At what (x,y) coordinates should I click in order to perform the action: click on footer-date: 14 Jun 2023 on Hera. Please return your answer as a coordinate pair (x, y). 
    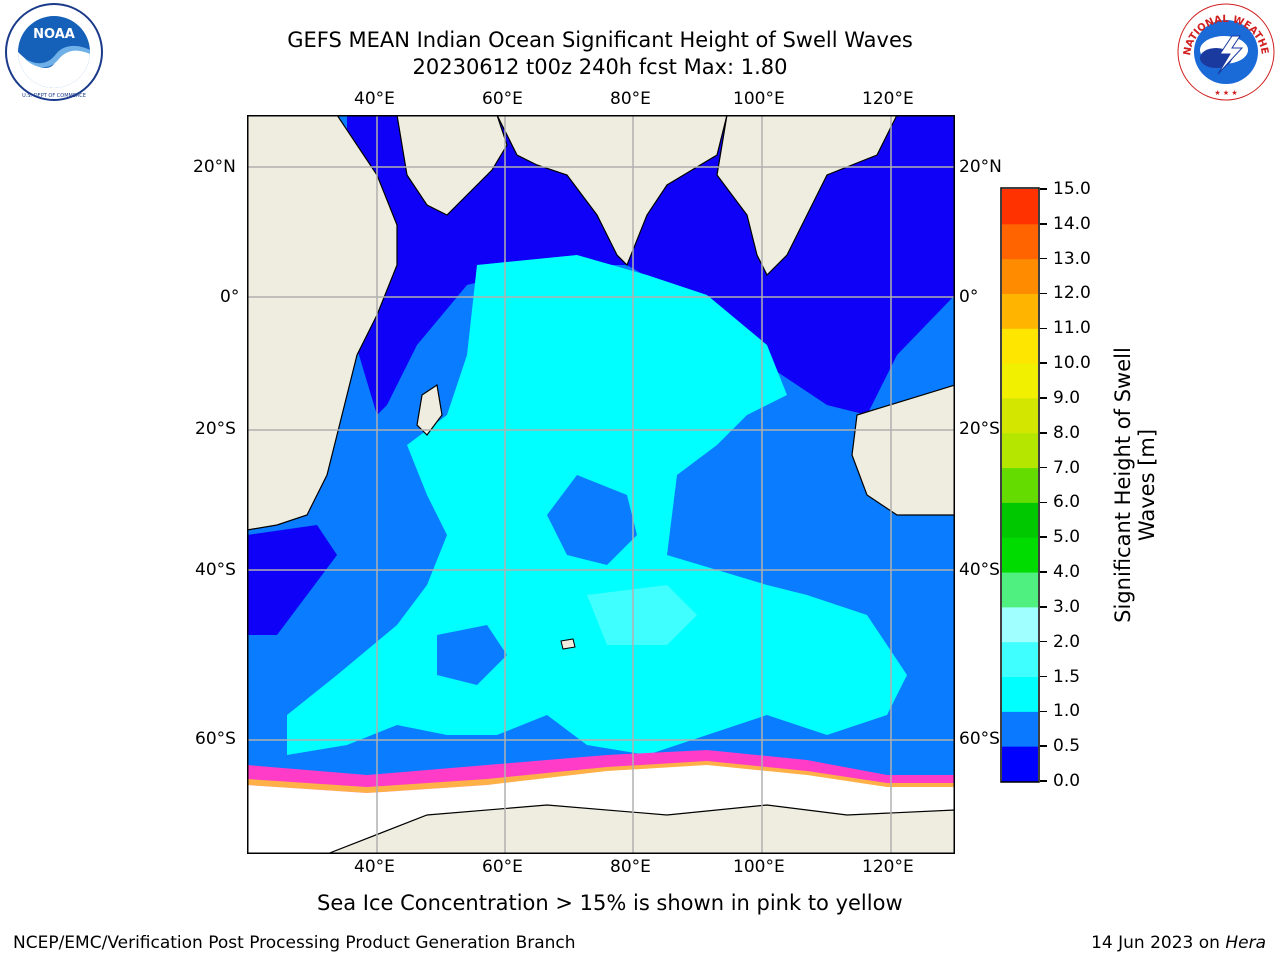
    Looking at the image, I should click on (1178, 943).